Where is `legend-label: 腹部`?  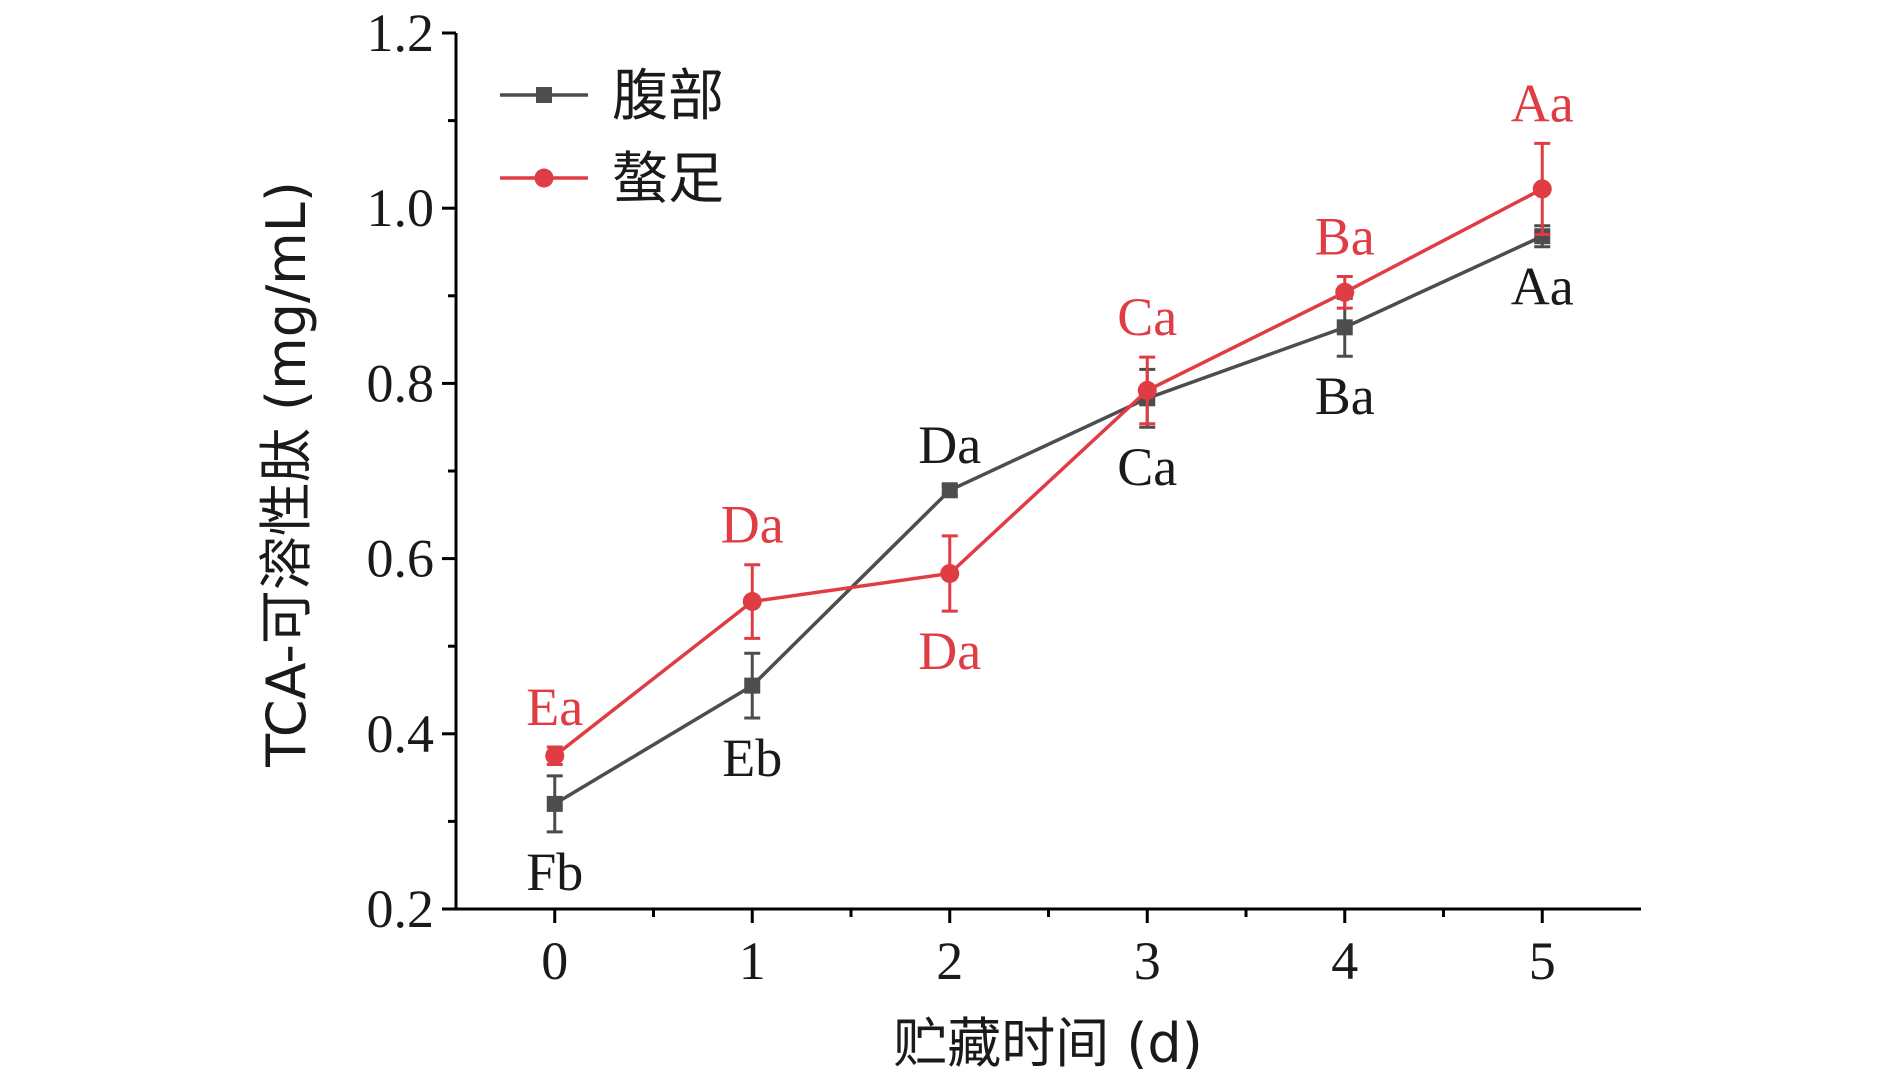 legend-label: 腹部 is located at coordinates (668, 96).